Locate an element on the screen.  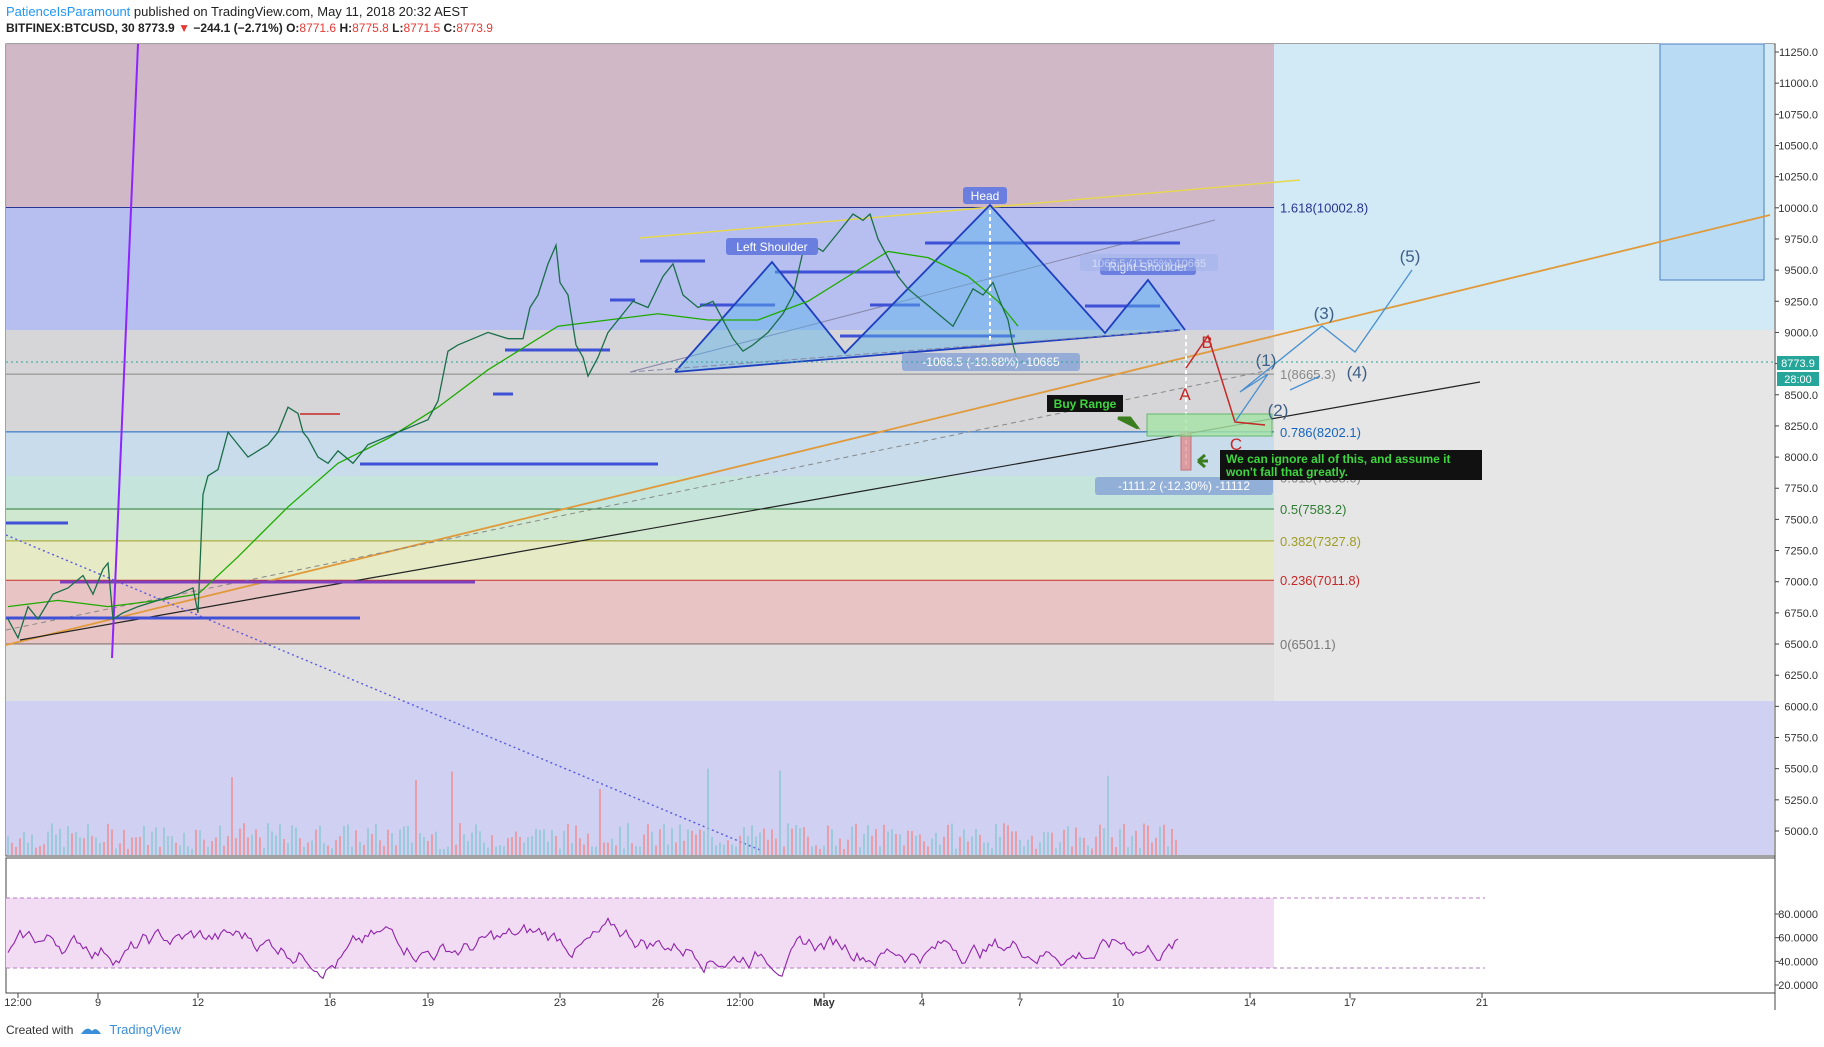
time-tick-label: May is located at coordinates (824, 1003).